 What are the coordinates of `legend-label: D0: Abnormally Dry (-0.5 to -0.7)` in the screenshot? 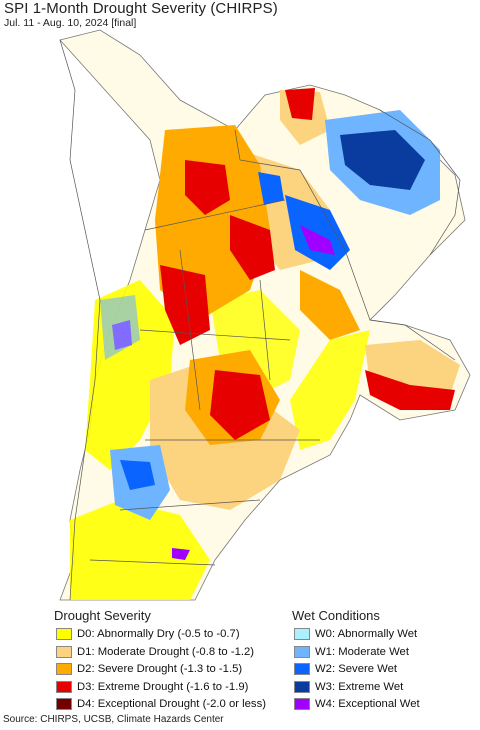 It's located at (158, 634).